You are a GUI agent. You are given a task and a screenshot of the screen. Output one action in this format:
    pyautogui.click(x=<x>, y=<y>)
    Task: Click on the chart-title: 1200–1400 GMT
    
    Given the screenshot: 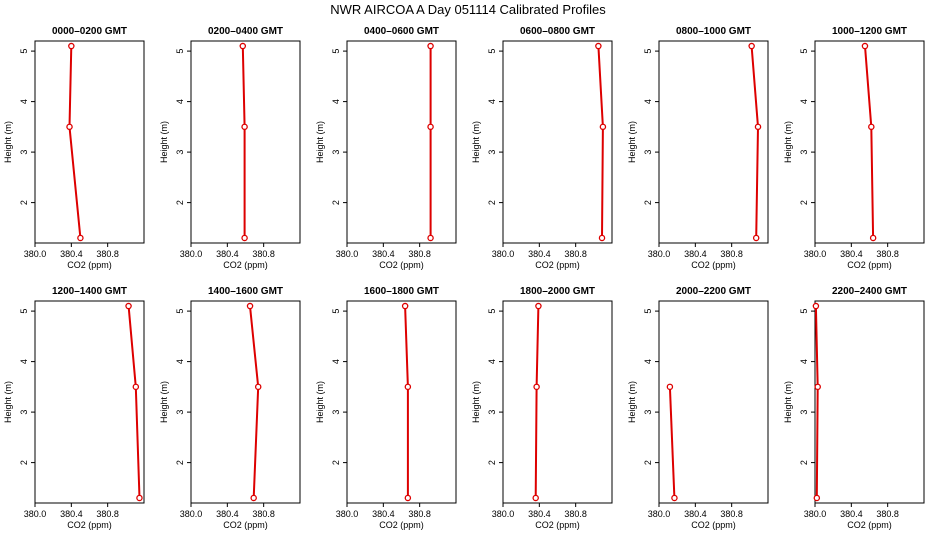 What is the action you would take?
    pyautogui.click(x=89, y=291)
    